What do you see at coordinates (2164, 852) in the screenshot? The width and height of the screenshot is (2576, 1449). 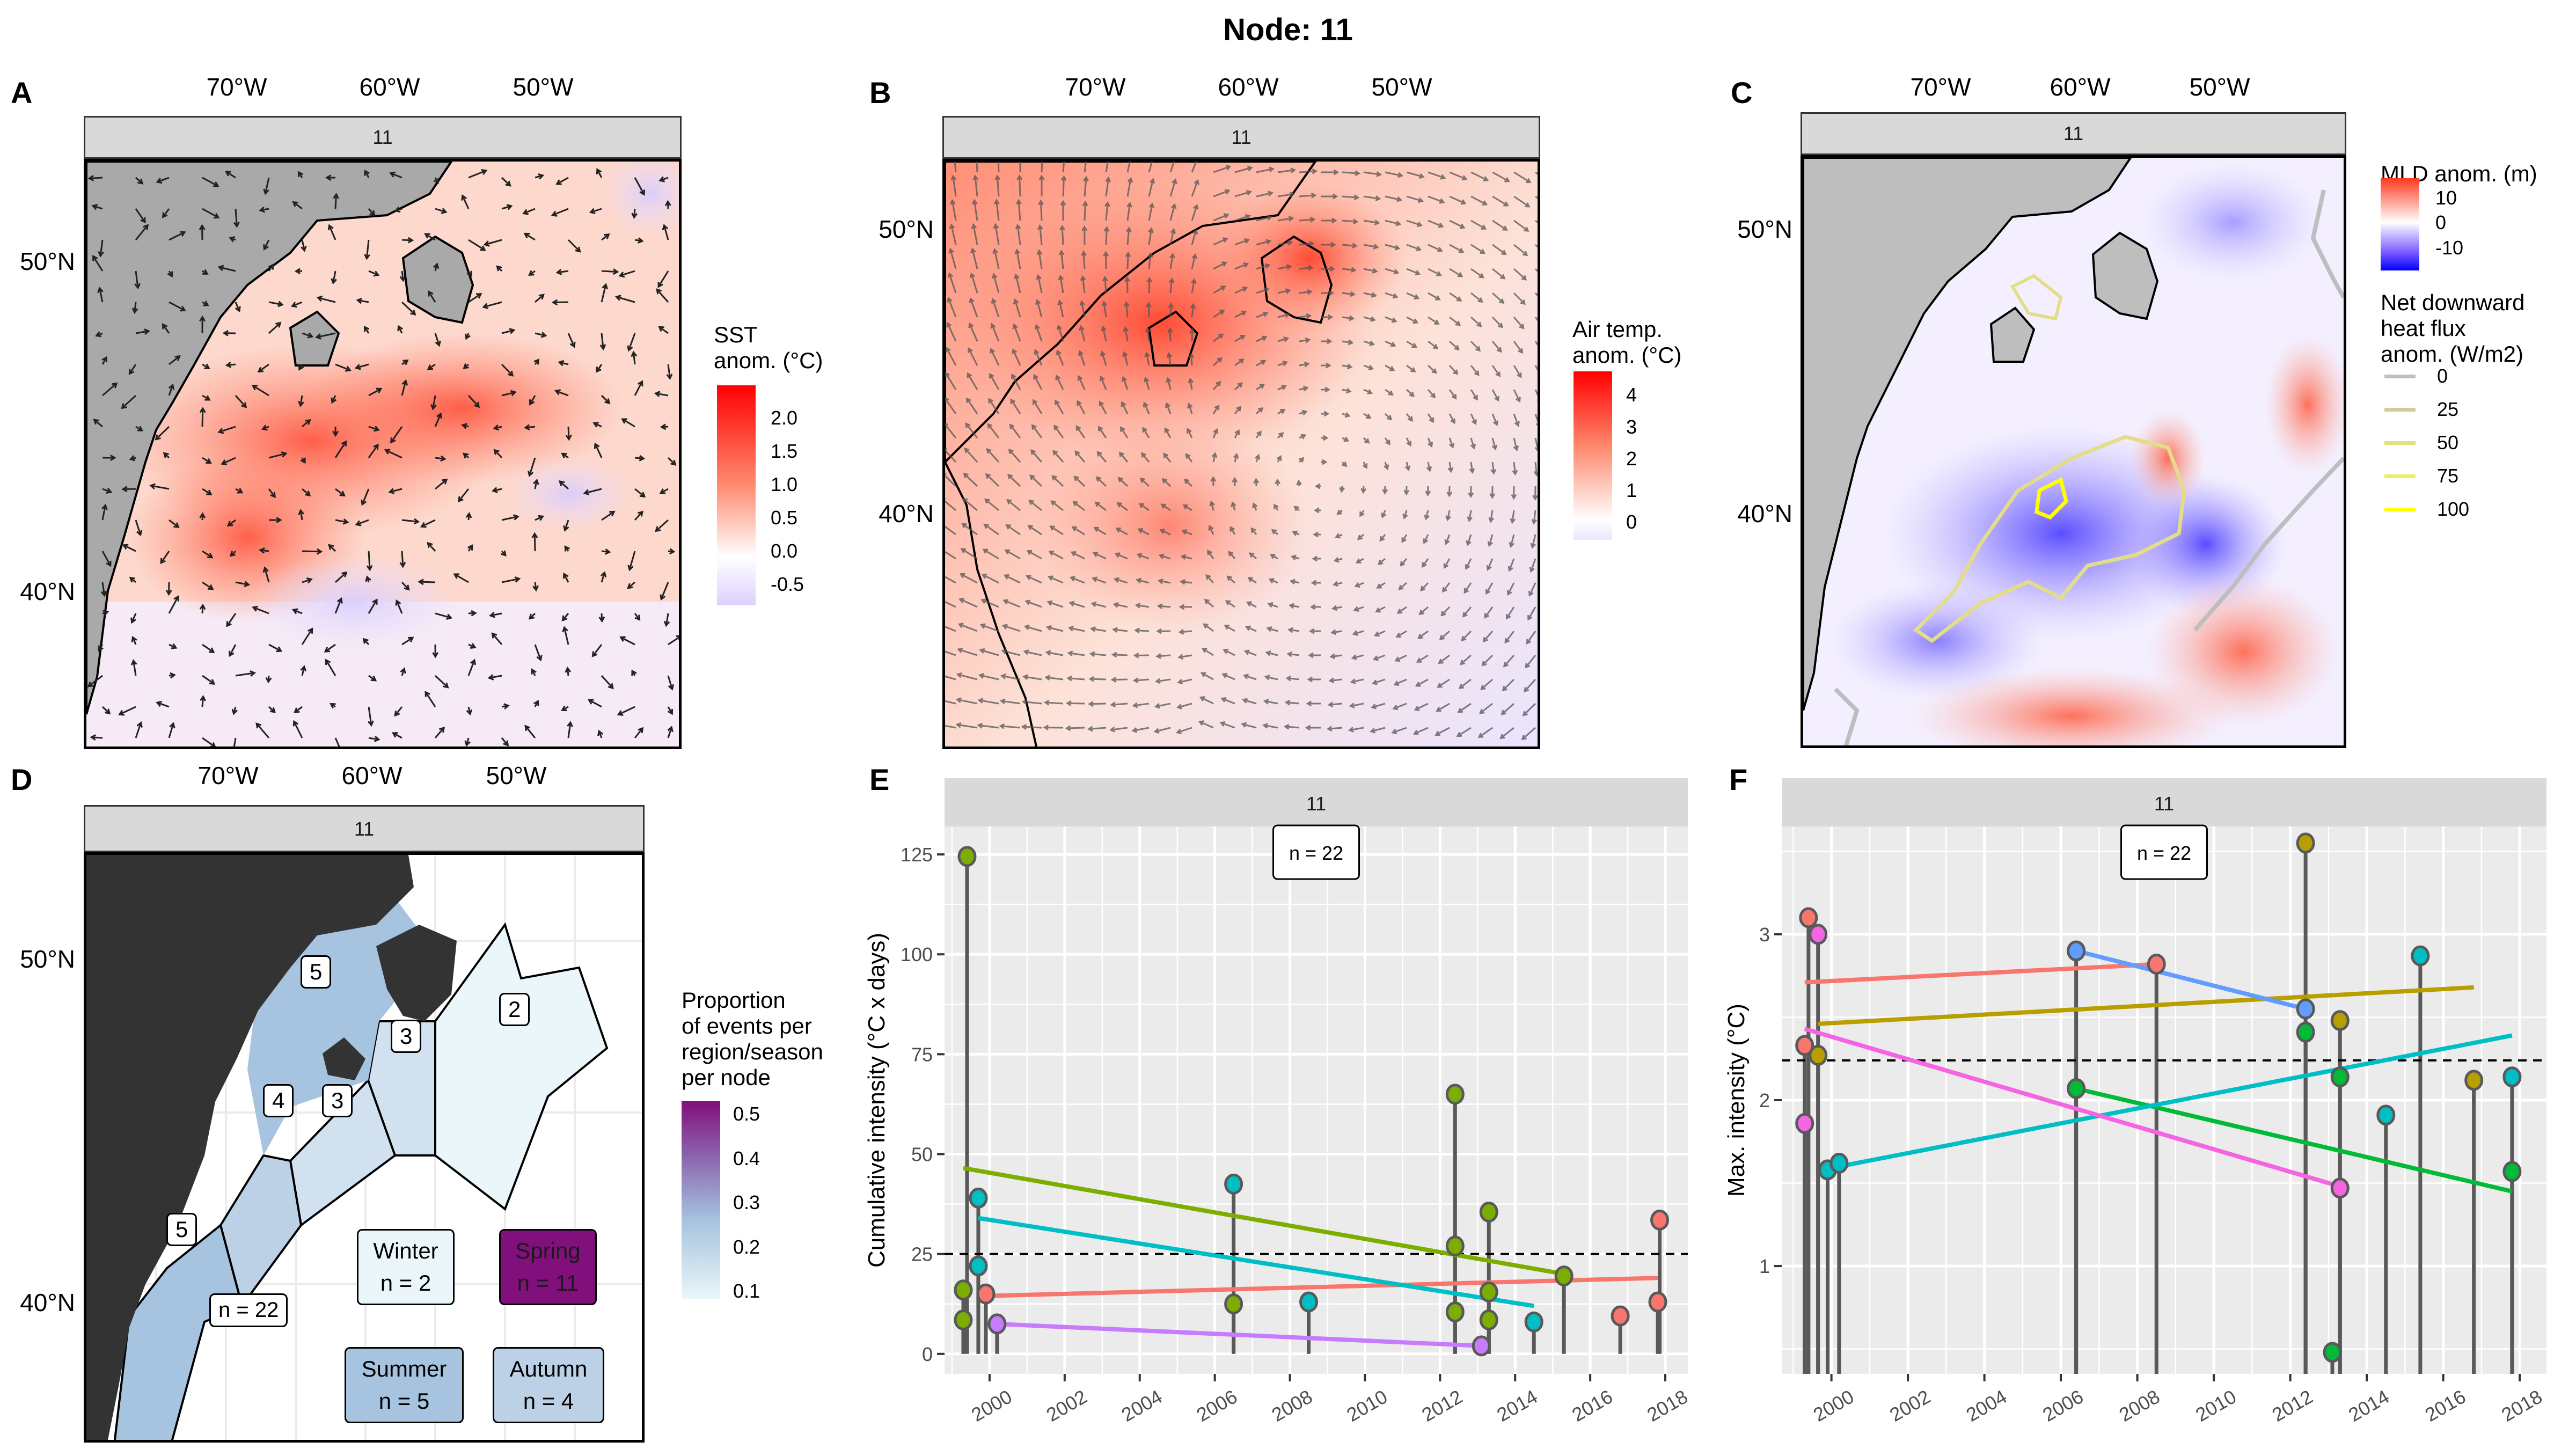 I see `n-label-box` at bounding box center [2164, 852].